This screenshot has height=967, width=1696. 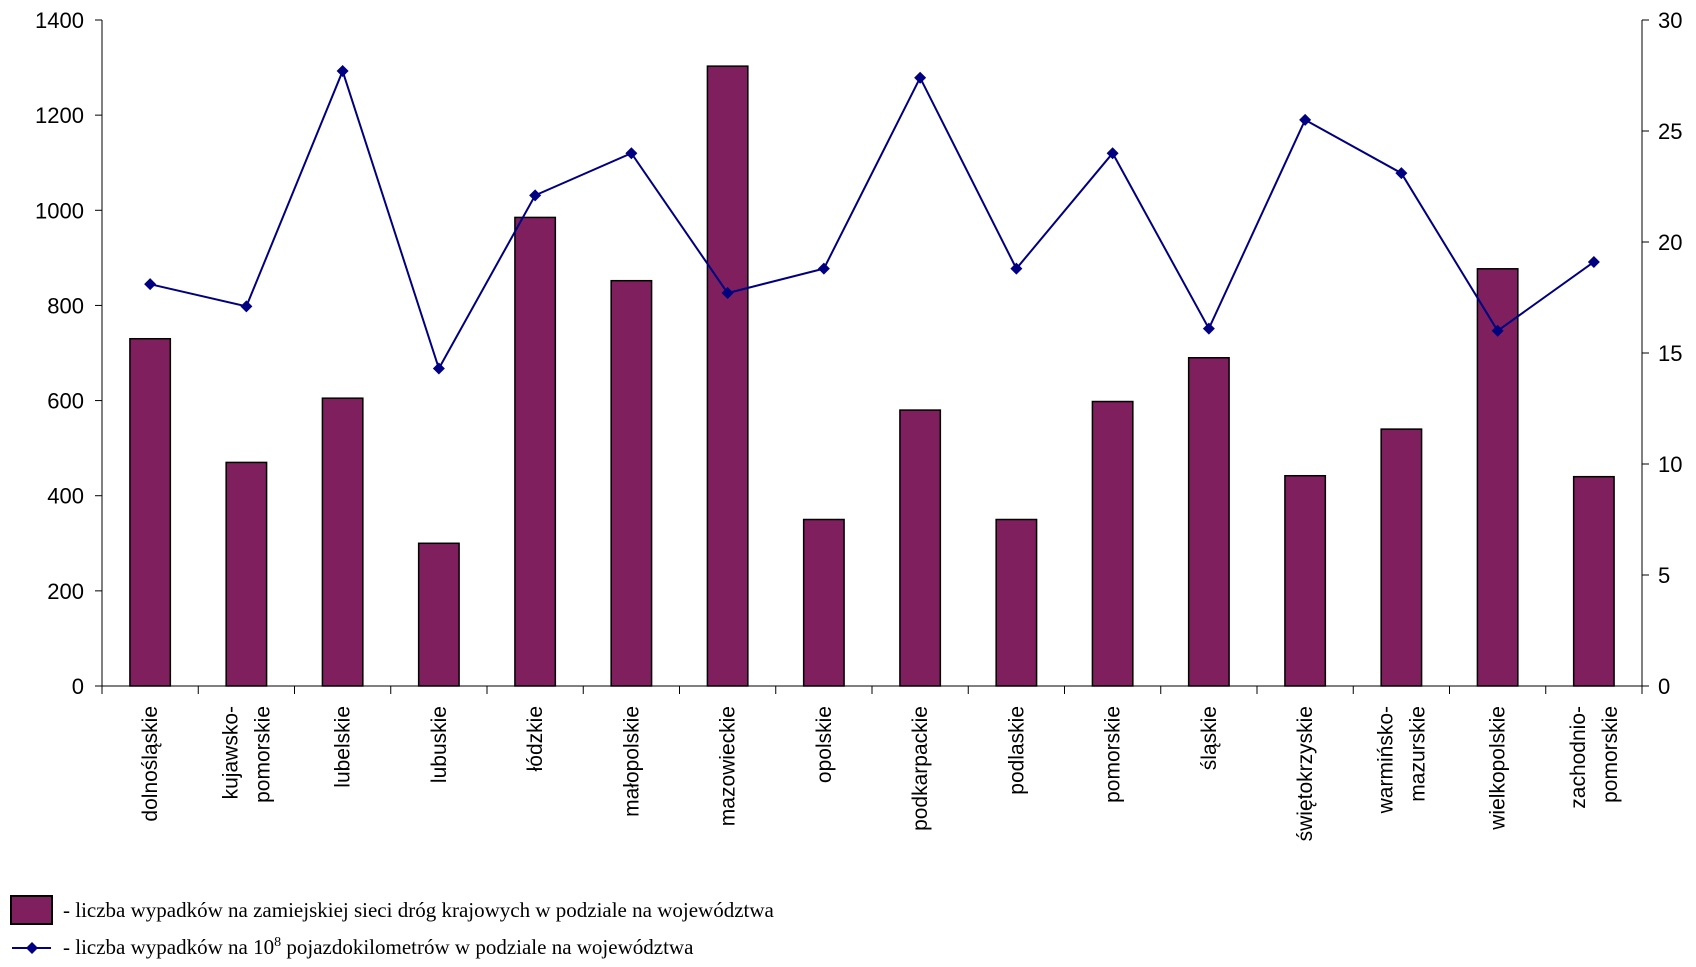 I want to click on right-tick-label: 30, so click(x=1670, y=20).